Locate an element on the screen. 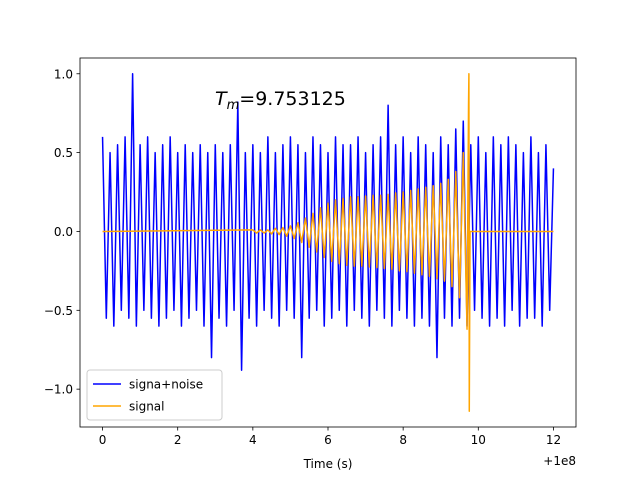  annotation: Tm=9.753125 is located at coordinates (280, 100).